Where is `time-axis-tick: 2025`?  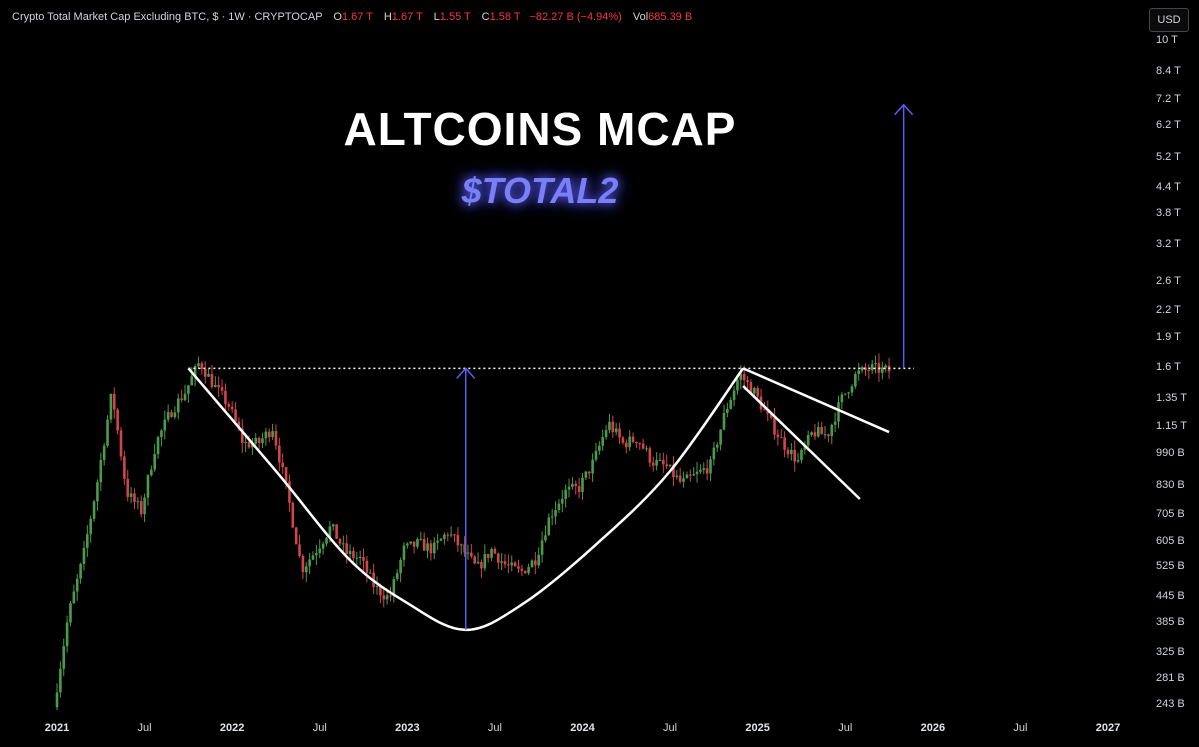
time-axis-tick: 2025 is located at coordinates (757, 728).